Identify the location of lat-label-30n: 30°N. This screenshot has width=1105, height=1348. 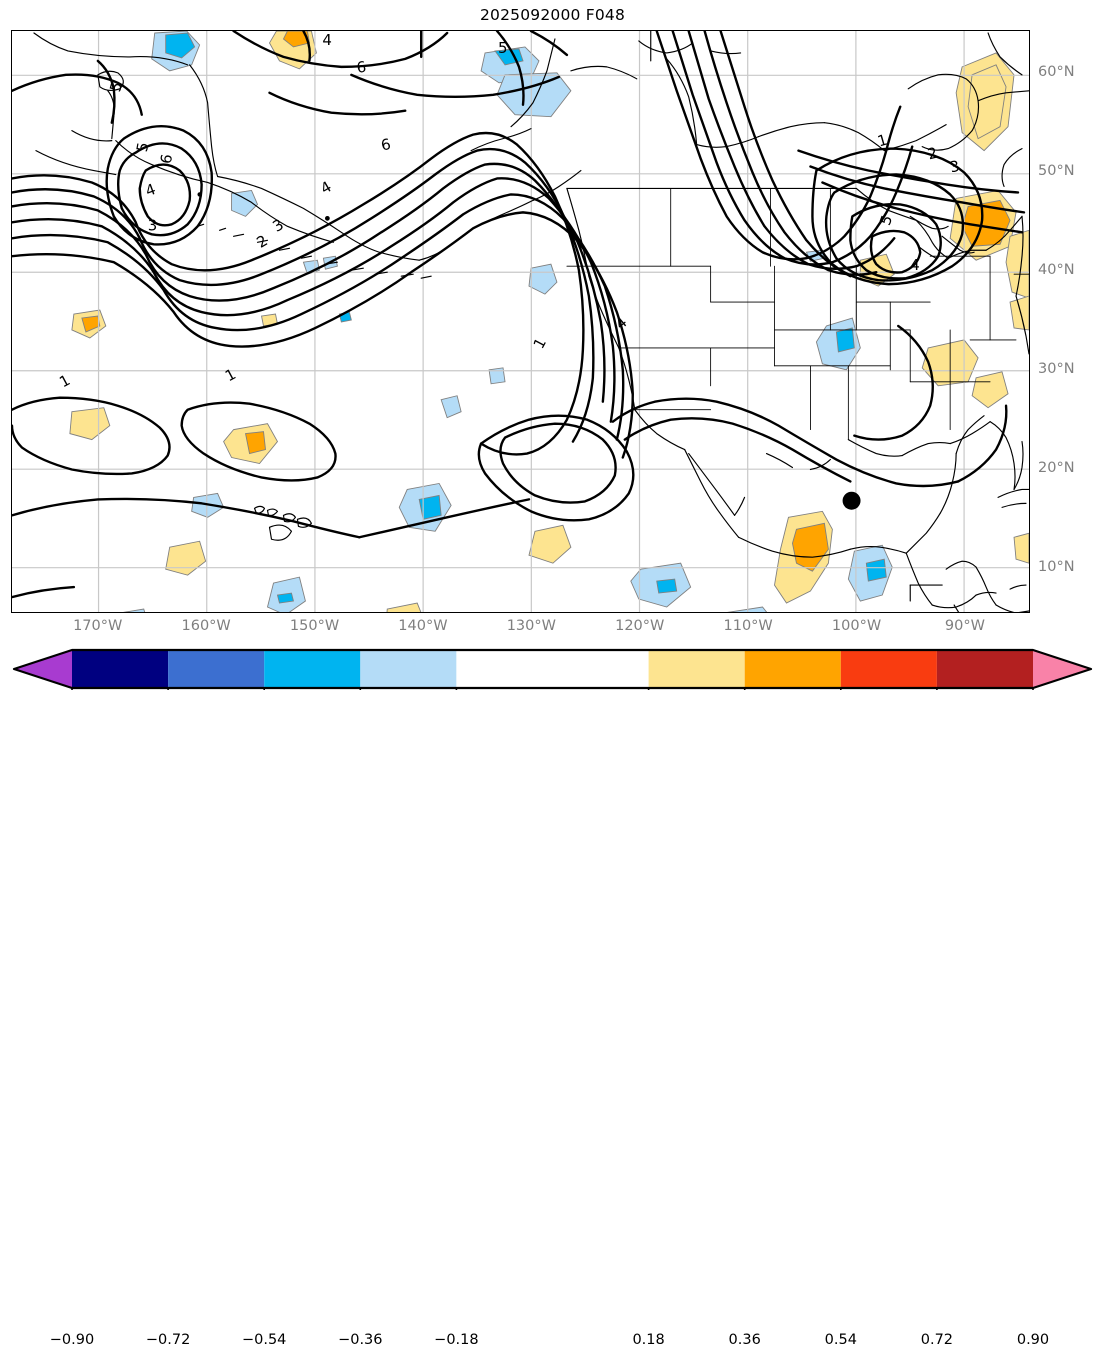
(1056, 368).